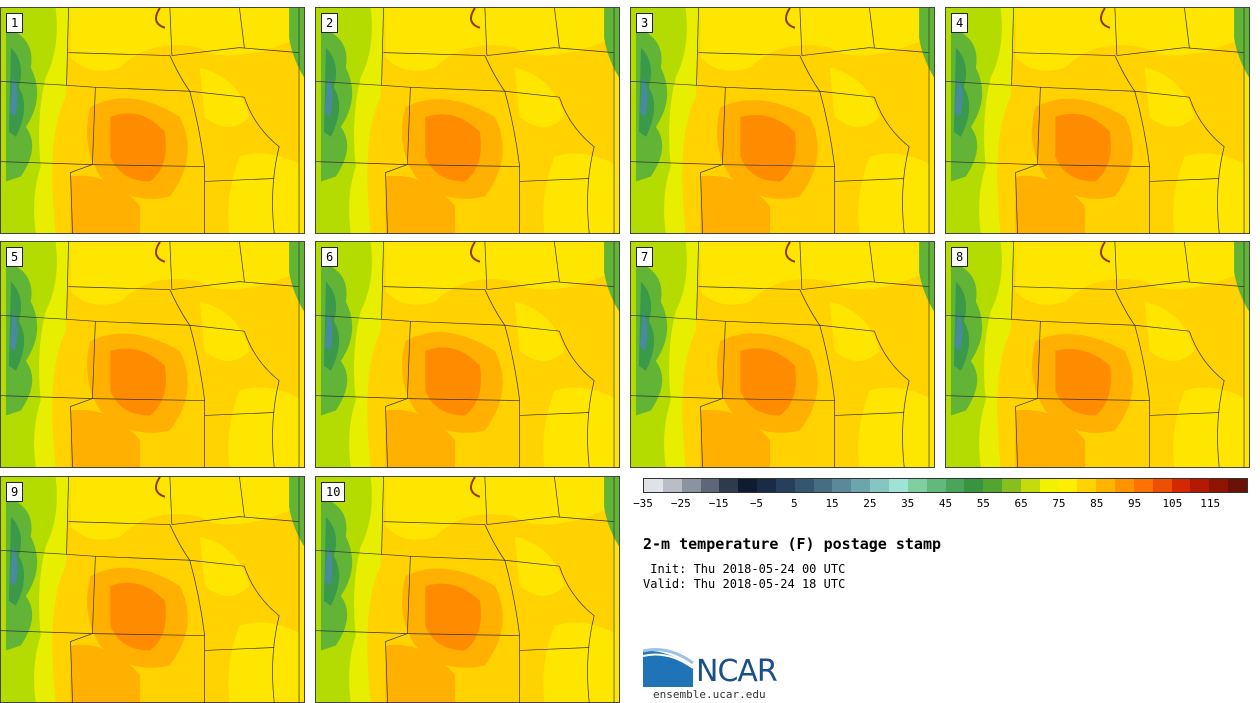 The height and width of the screenshot is (703, 1260). What do you see at coordinates (1172, 503) in the screenshot?
I see `colorbar-tick-label: 105` at bounding box center [1172, 503].